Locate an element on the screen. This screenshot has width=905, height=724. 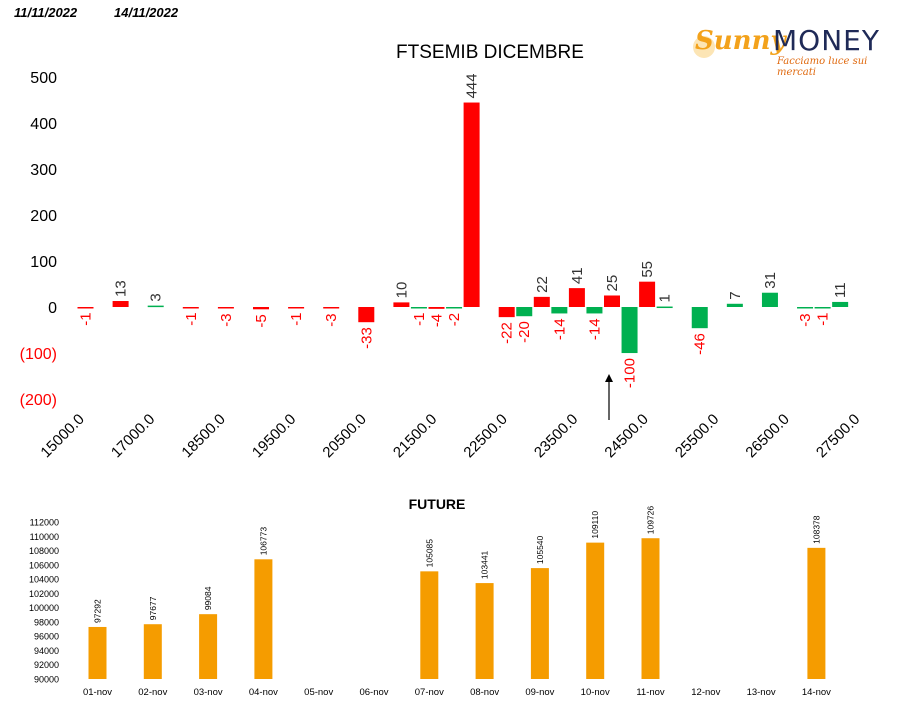
y-tick-label: (100) is located at coordinates (38, 354).